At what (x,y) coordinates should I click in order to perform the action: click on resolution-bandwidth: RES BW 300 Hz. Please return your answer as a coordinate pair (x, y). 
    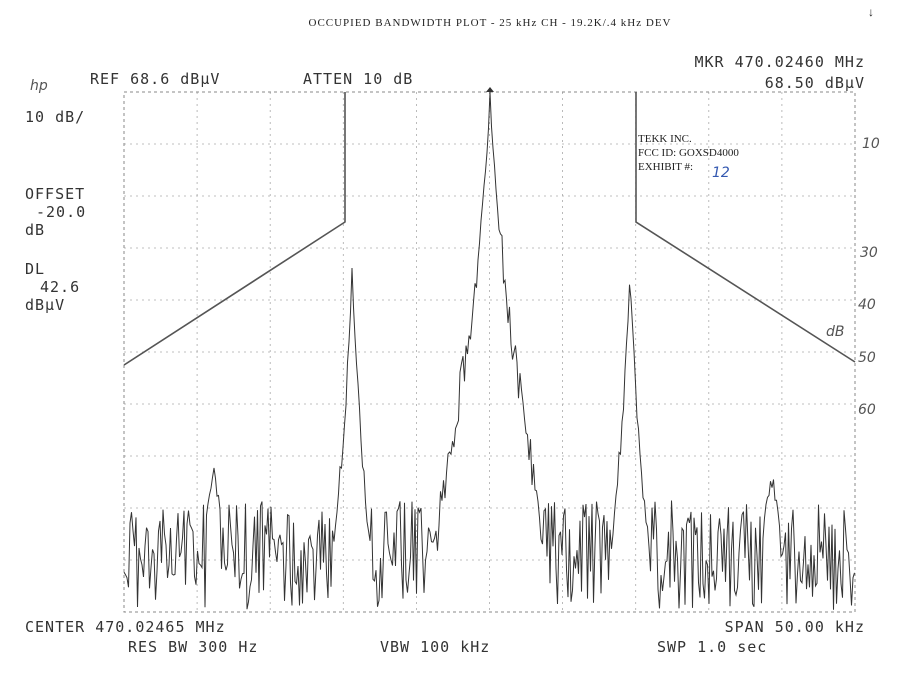
    Looking at the image, I should click on (193, 647).